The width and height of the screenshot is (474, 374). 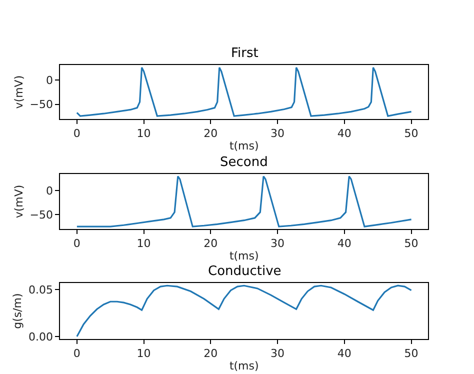 What do you see at coordinates (17, 311) in the screenshot?
I see `y-axis-title: g(s/m)` at bounding box center [17, 311].